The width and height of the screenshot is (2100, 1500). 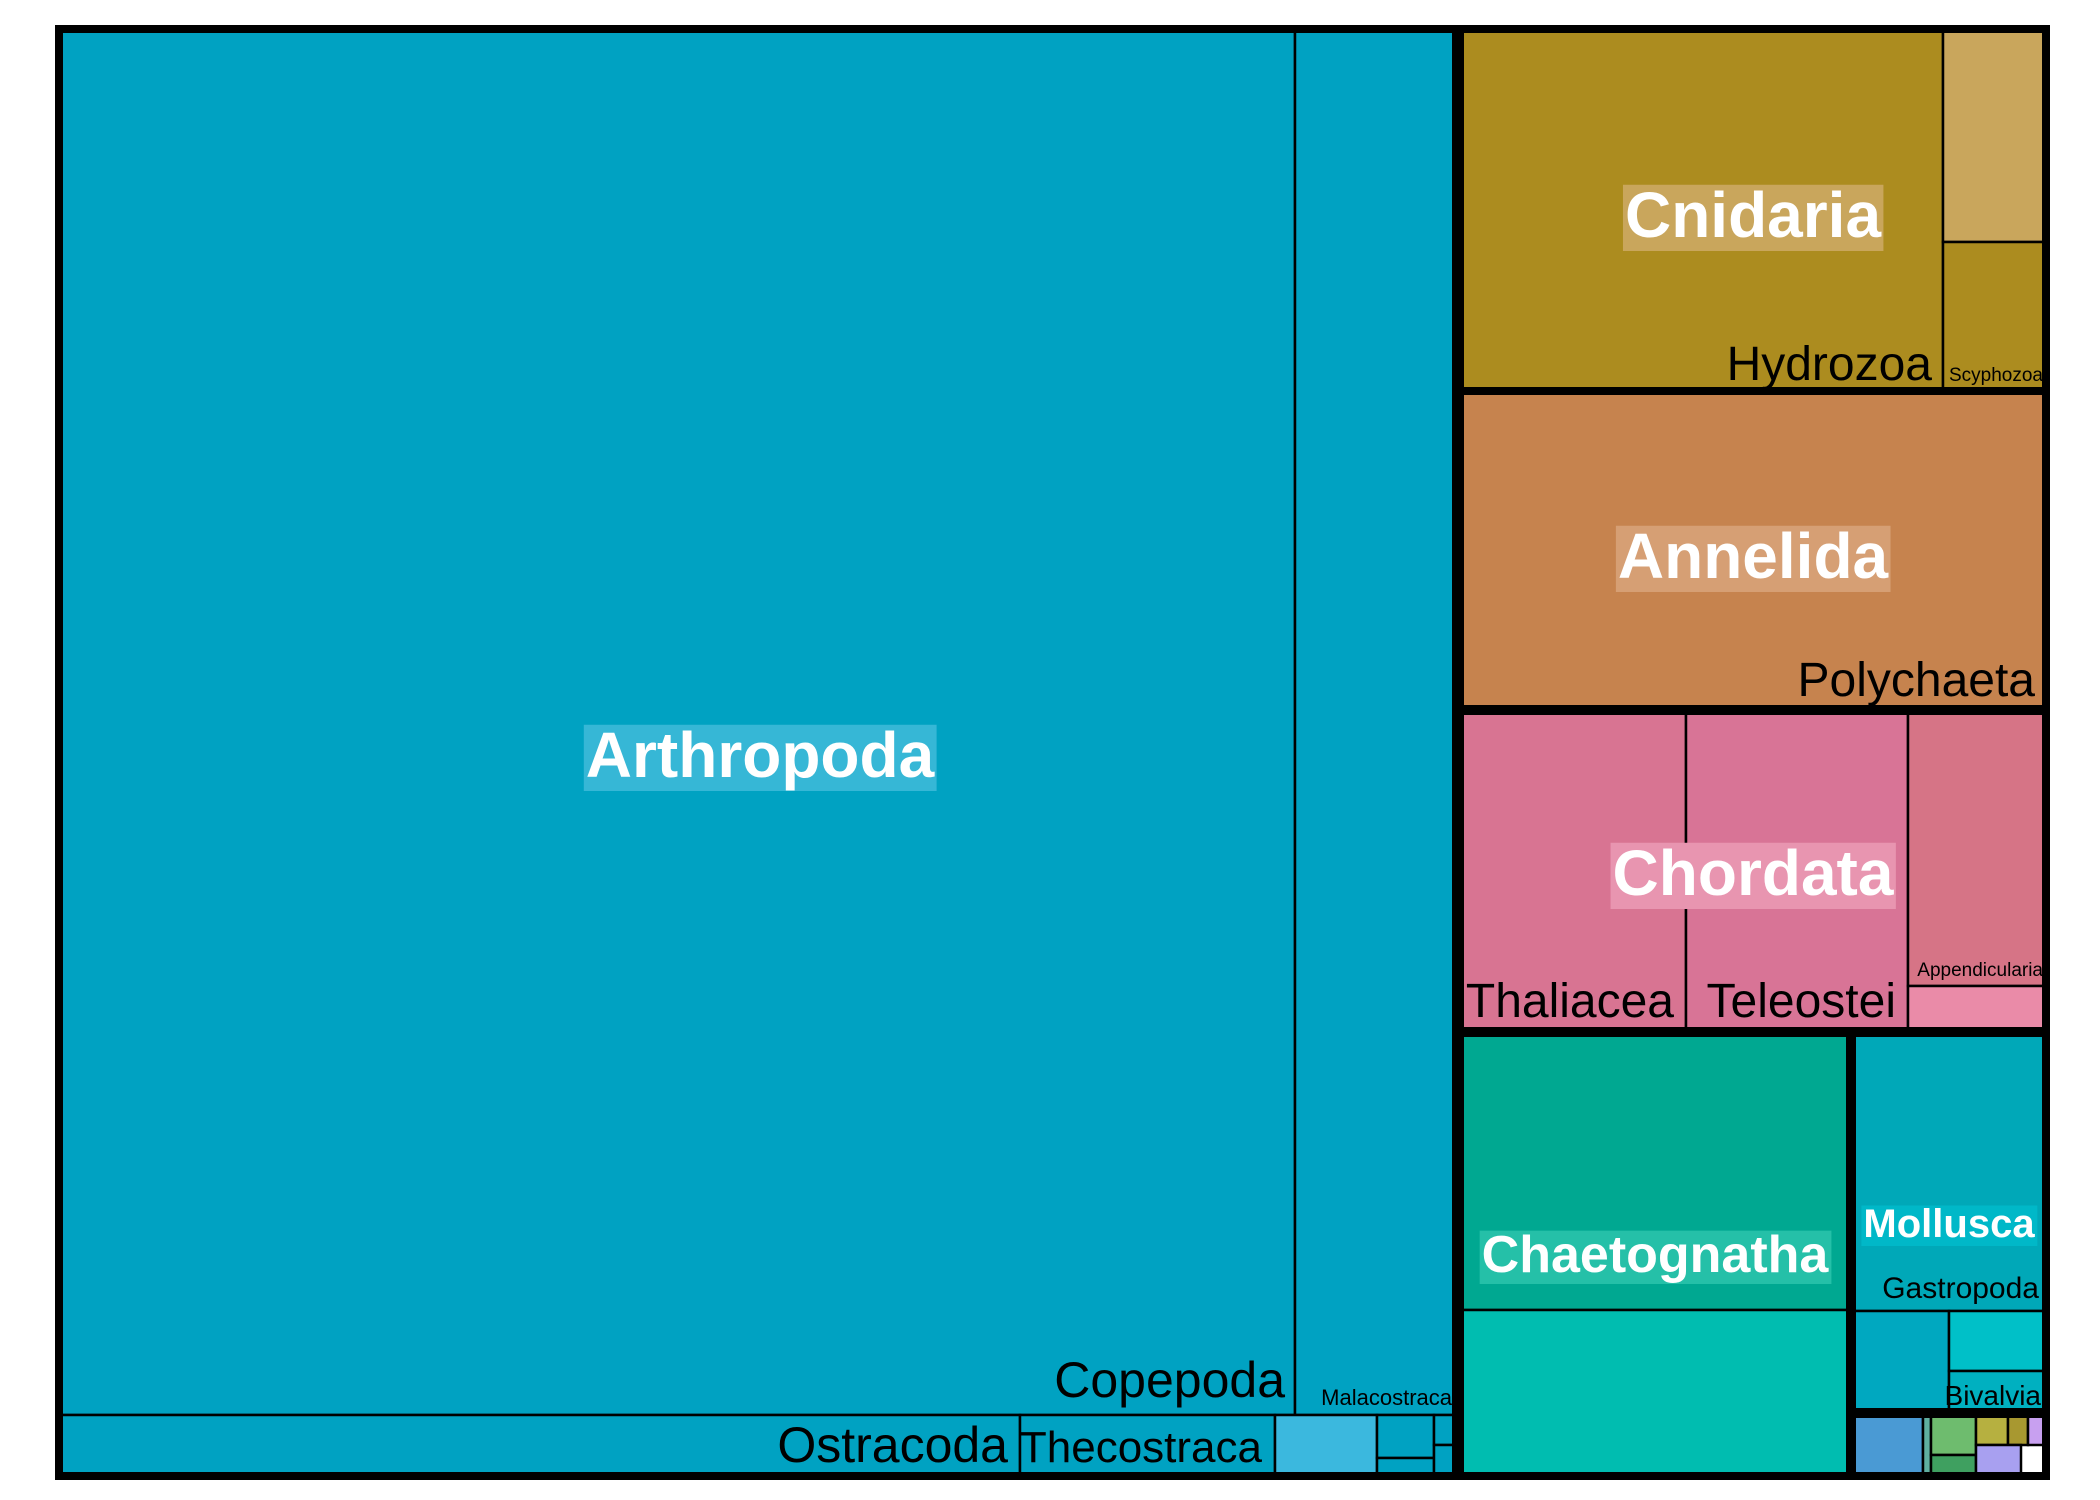 I want to click on phylum-label-chaetognatha: Chaetognatha, so click(x=1656, y=1255).